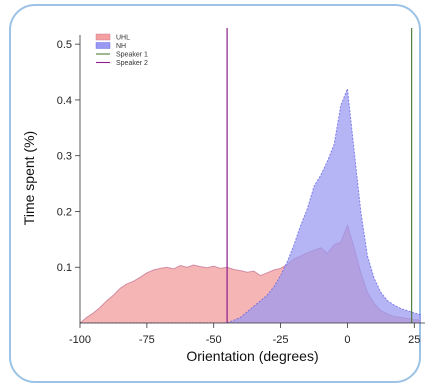  What do you see at coordinates (121, 46) in the screenshot?
I see `legend-label-nh: NH` at bounding box center [121, 46].